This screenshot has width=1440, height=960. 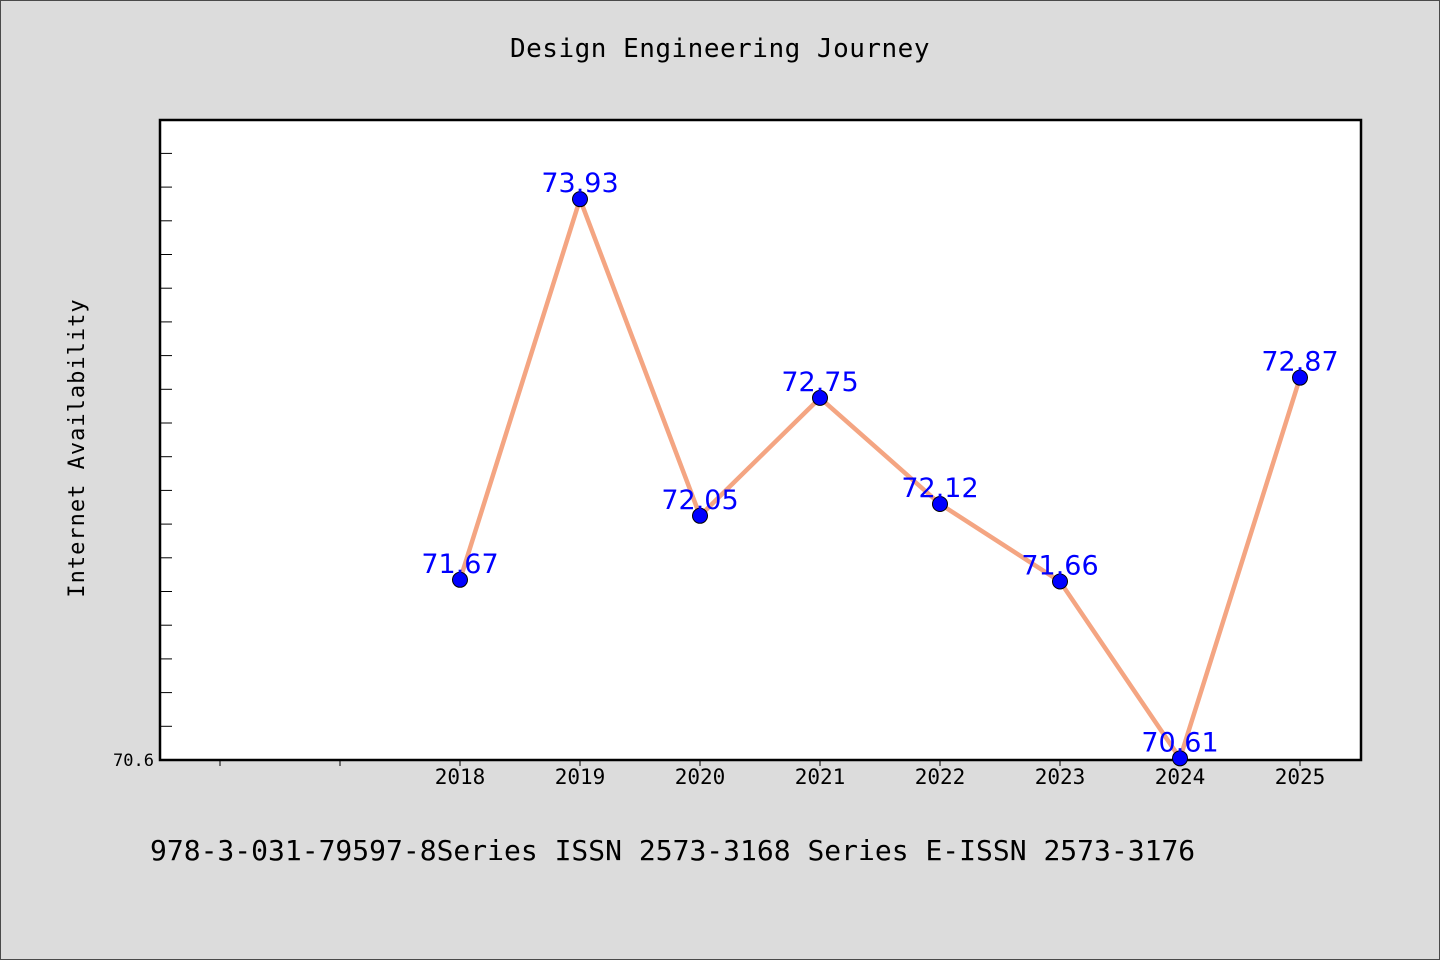 What do you see at coordinates (459, 564) in the screenshot?
I see `data-label: 71.67` at bounding box center [459, 564].